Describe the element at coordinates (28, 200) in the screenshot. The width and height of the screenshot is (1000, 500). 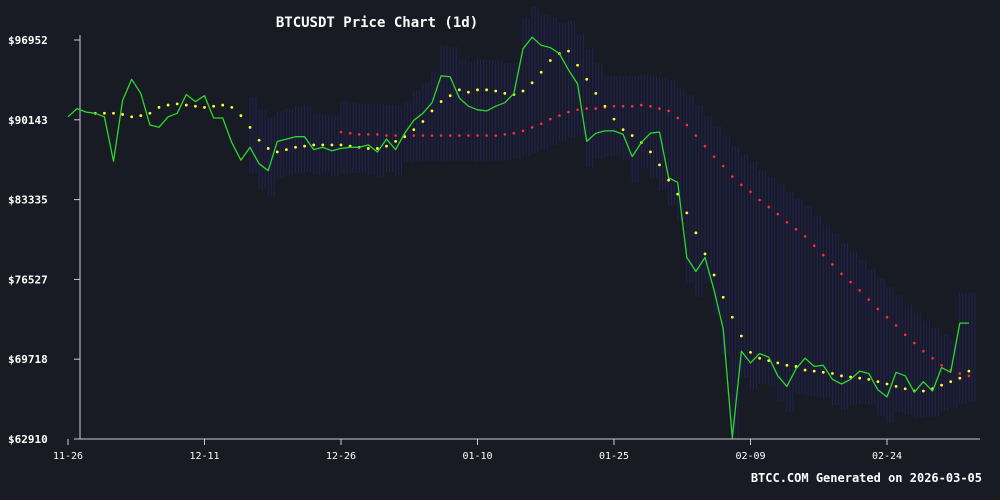
I see `y-tick-label: $83335` at that location.